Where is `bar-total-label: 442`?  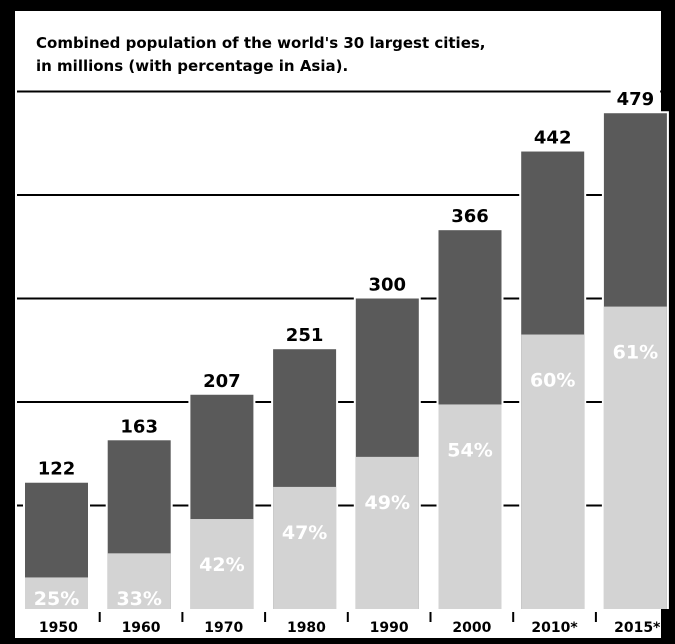 bar-total-label: 442 is located at coordinates (553, 138).